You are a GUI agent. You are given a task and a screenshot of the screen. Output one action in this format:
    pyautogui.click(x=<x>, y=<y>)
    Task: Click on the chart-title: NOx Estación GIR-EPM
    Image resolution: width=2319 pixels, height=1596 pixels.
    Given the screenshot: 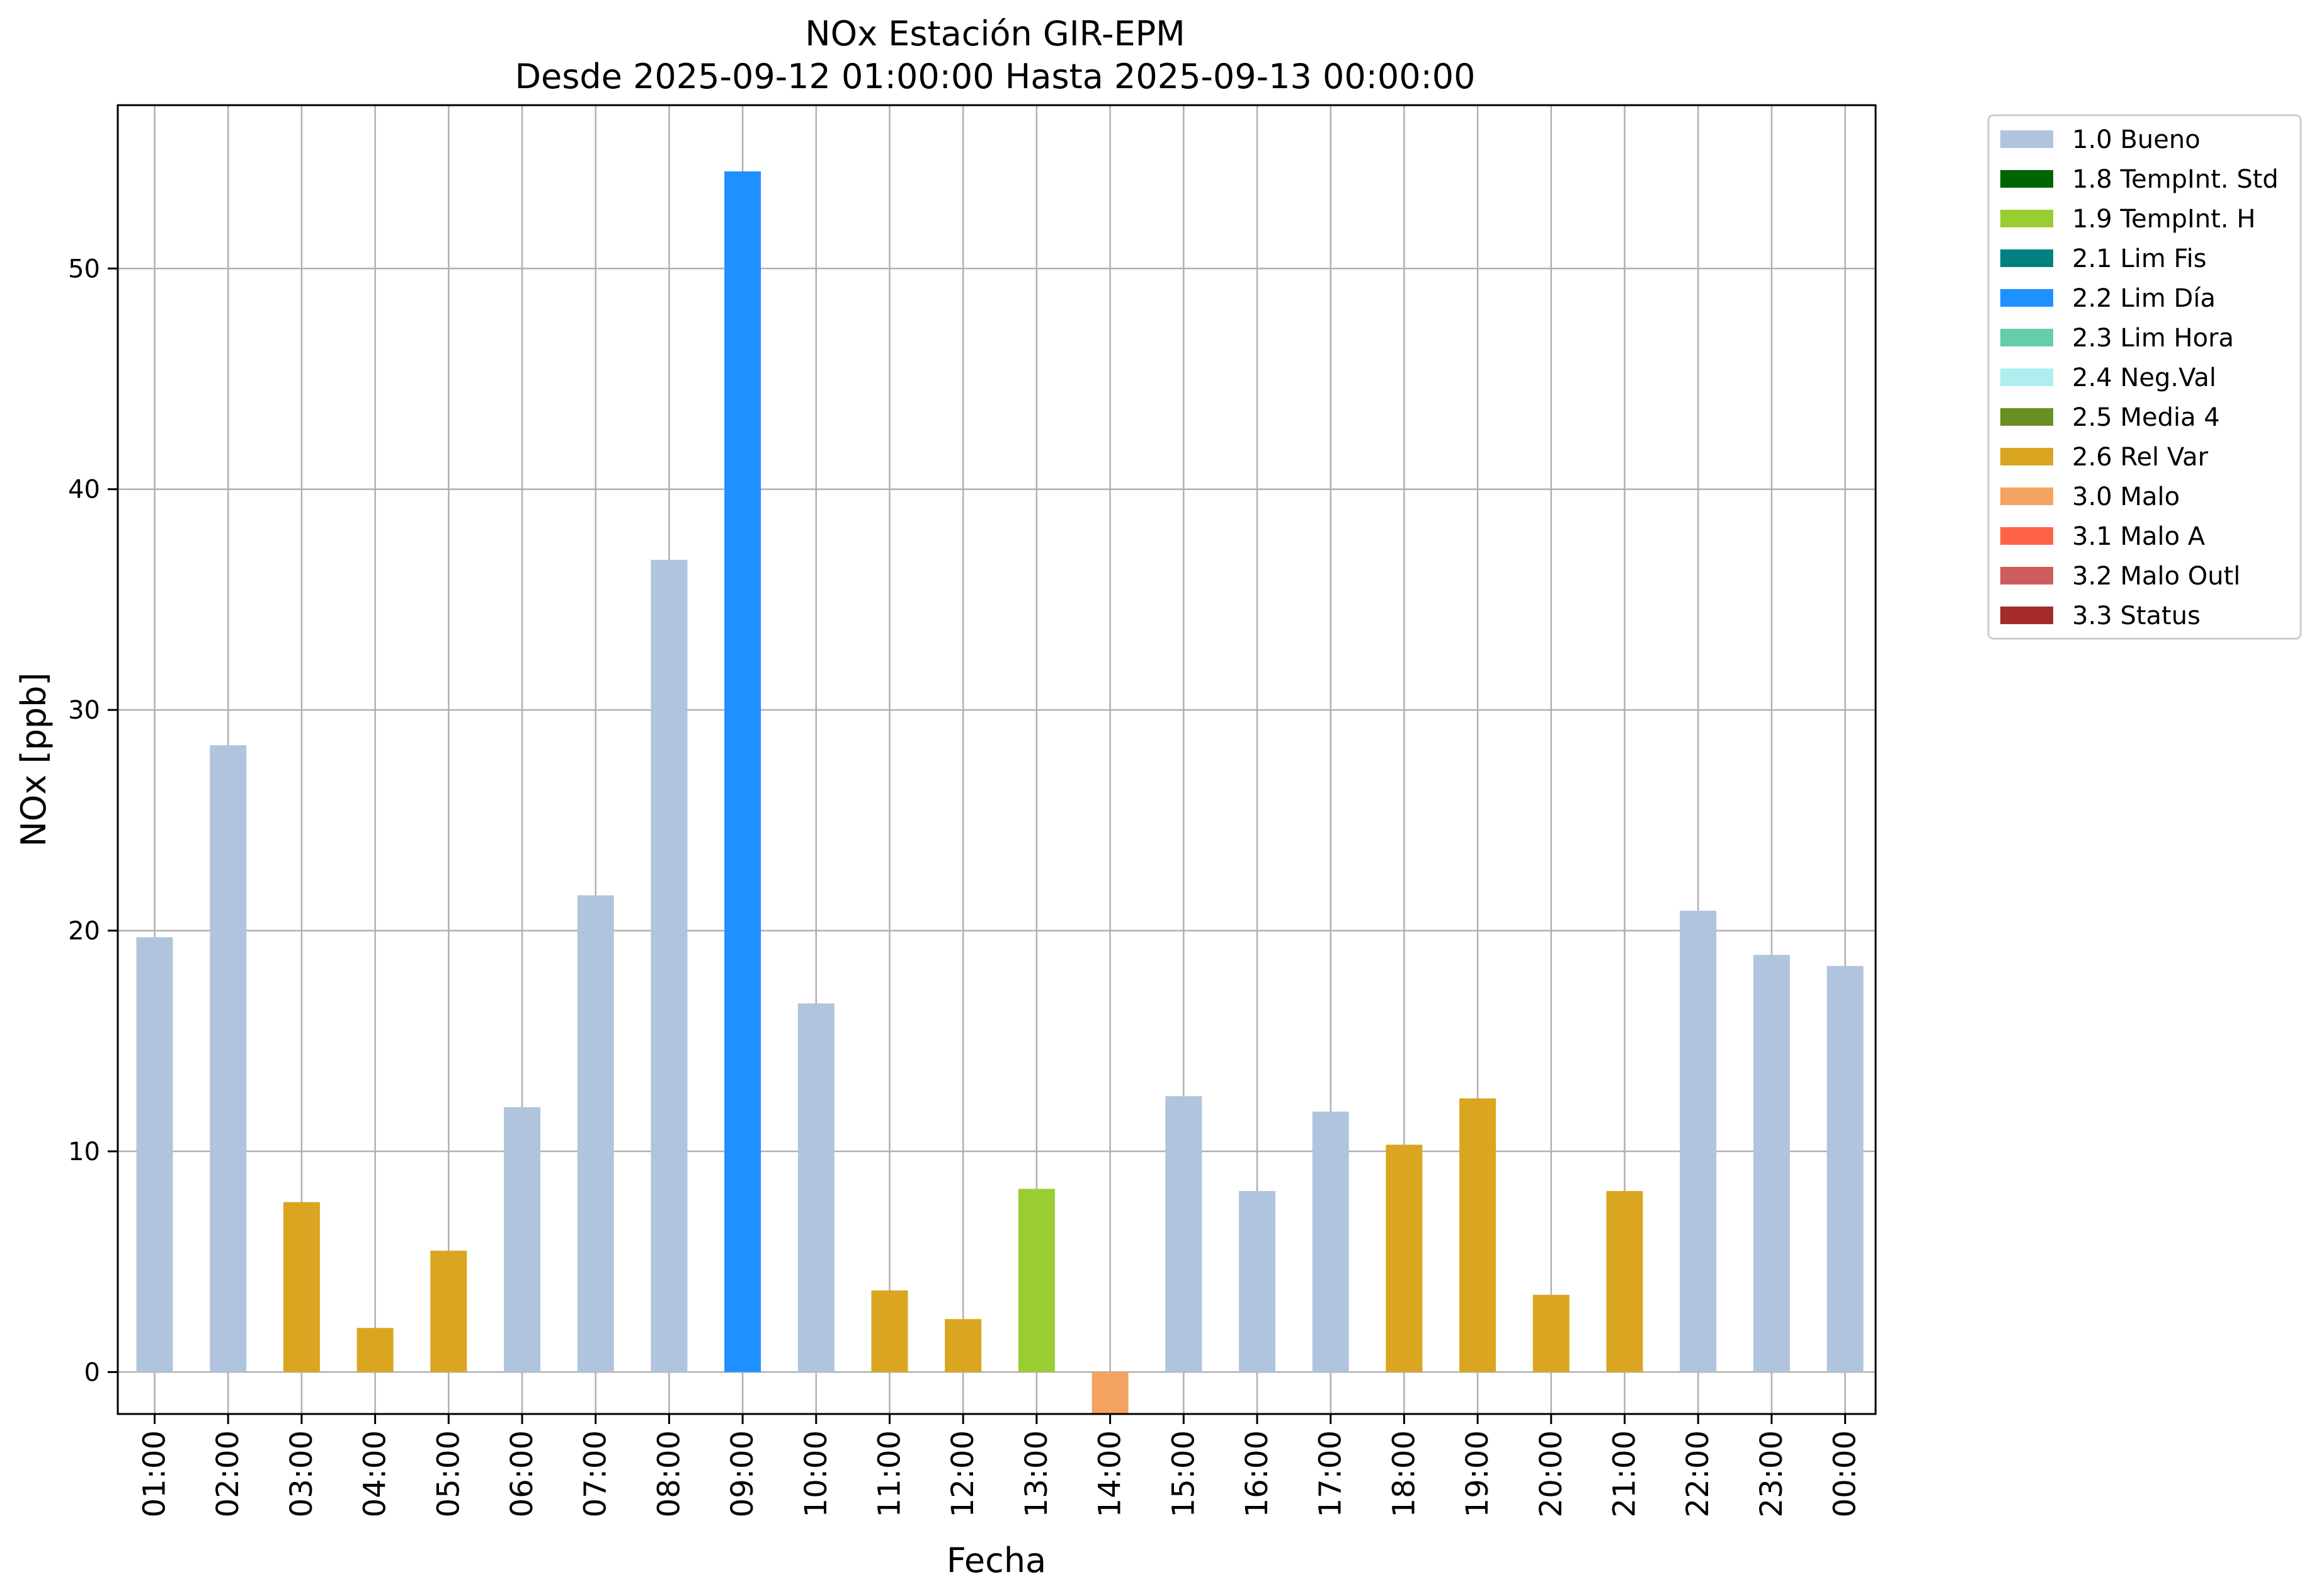 What is the action you would take?
    pyautogui.click(x=995, y=34)
    